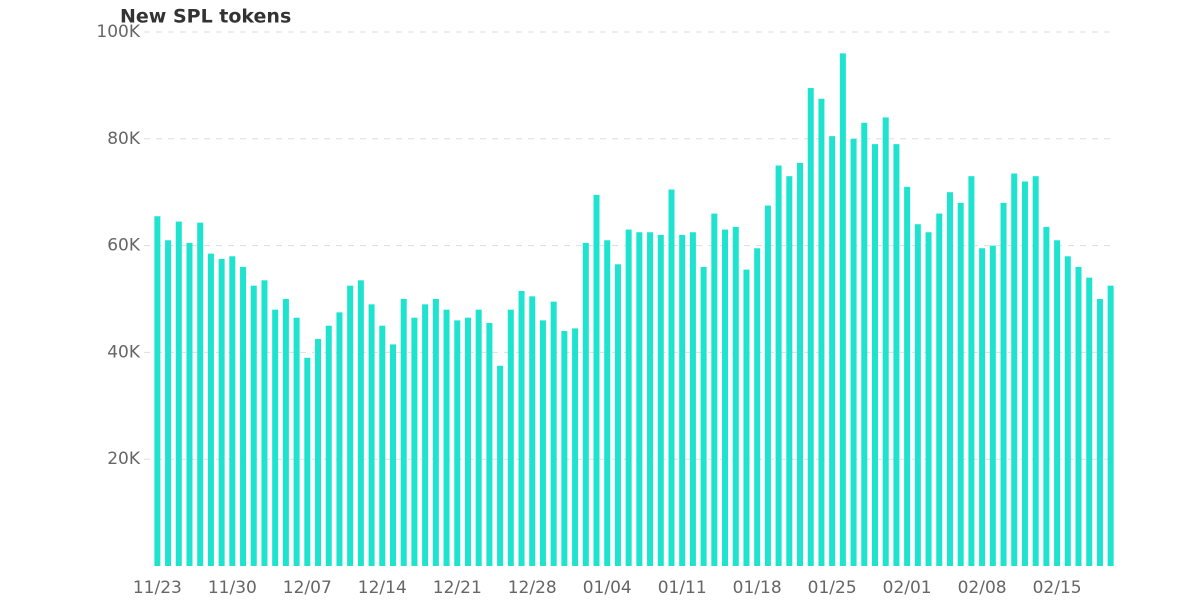  I want to click on x-tick-label: 11/23, so click(157, 588).